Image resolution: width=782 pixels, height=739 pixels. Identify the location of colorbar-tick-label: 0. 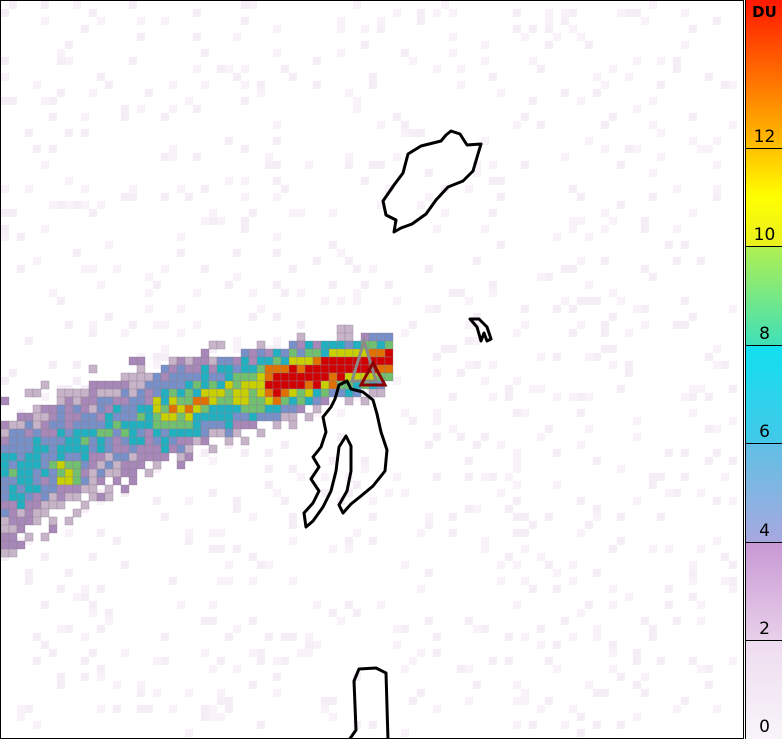
(764, 727).